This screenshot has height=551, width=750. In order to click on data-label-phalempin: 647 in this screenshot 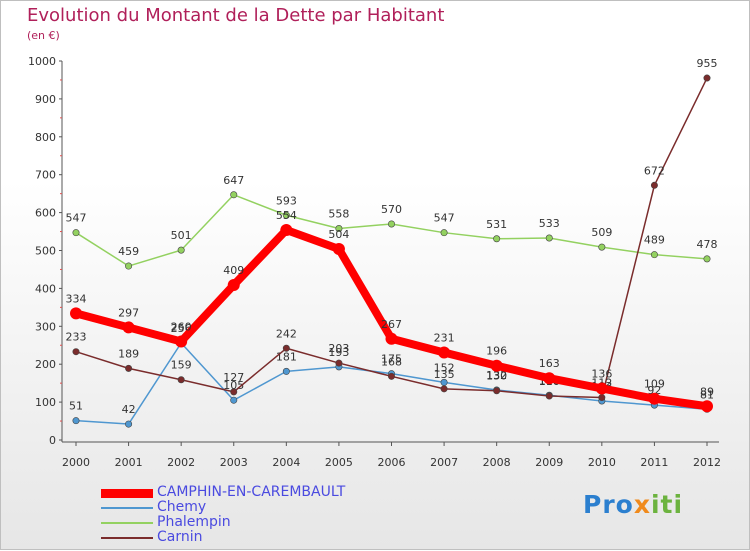, I will do `click(233, 180)`.